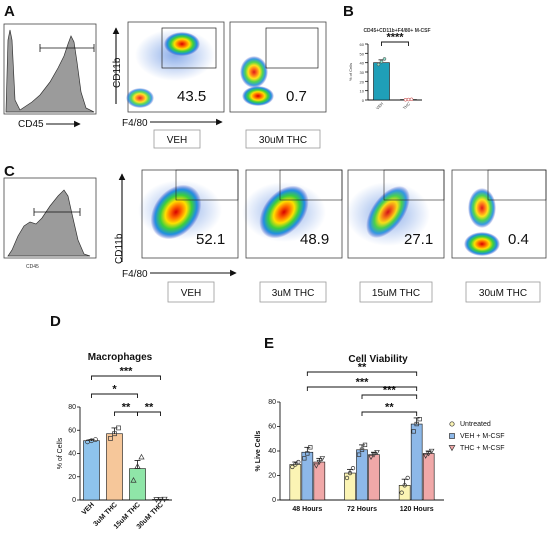 The width and height of the screenshot is (550, 543). What do you see at coordinates (475, 424) in the screenshot?
I see `legend-label: Untreated` at bounding box center [475, 424].